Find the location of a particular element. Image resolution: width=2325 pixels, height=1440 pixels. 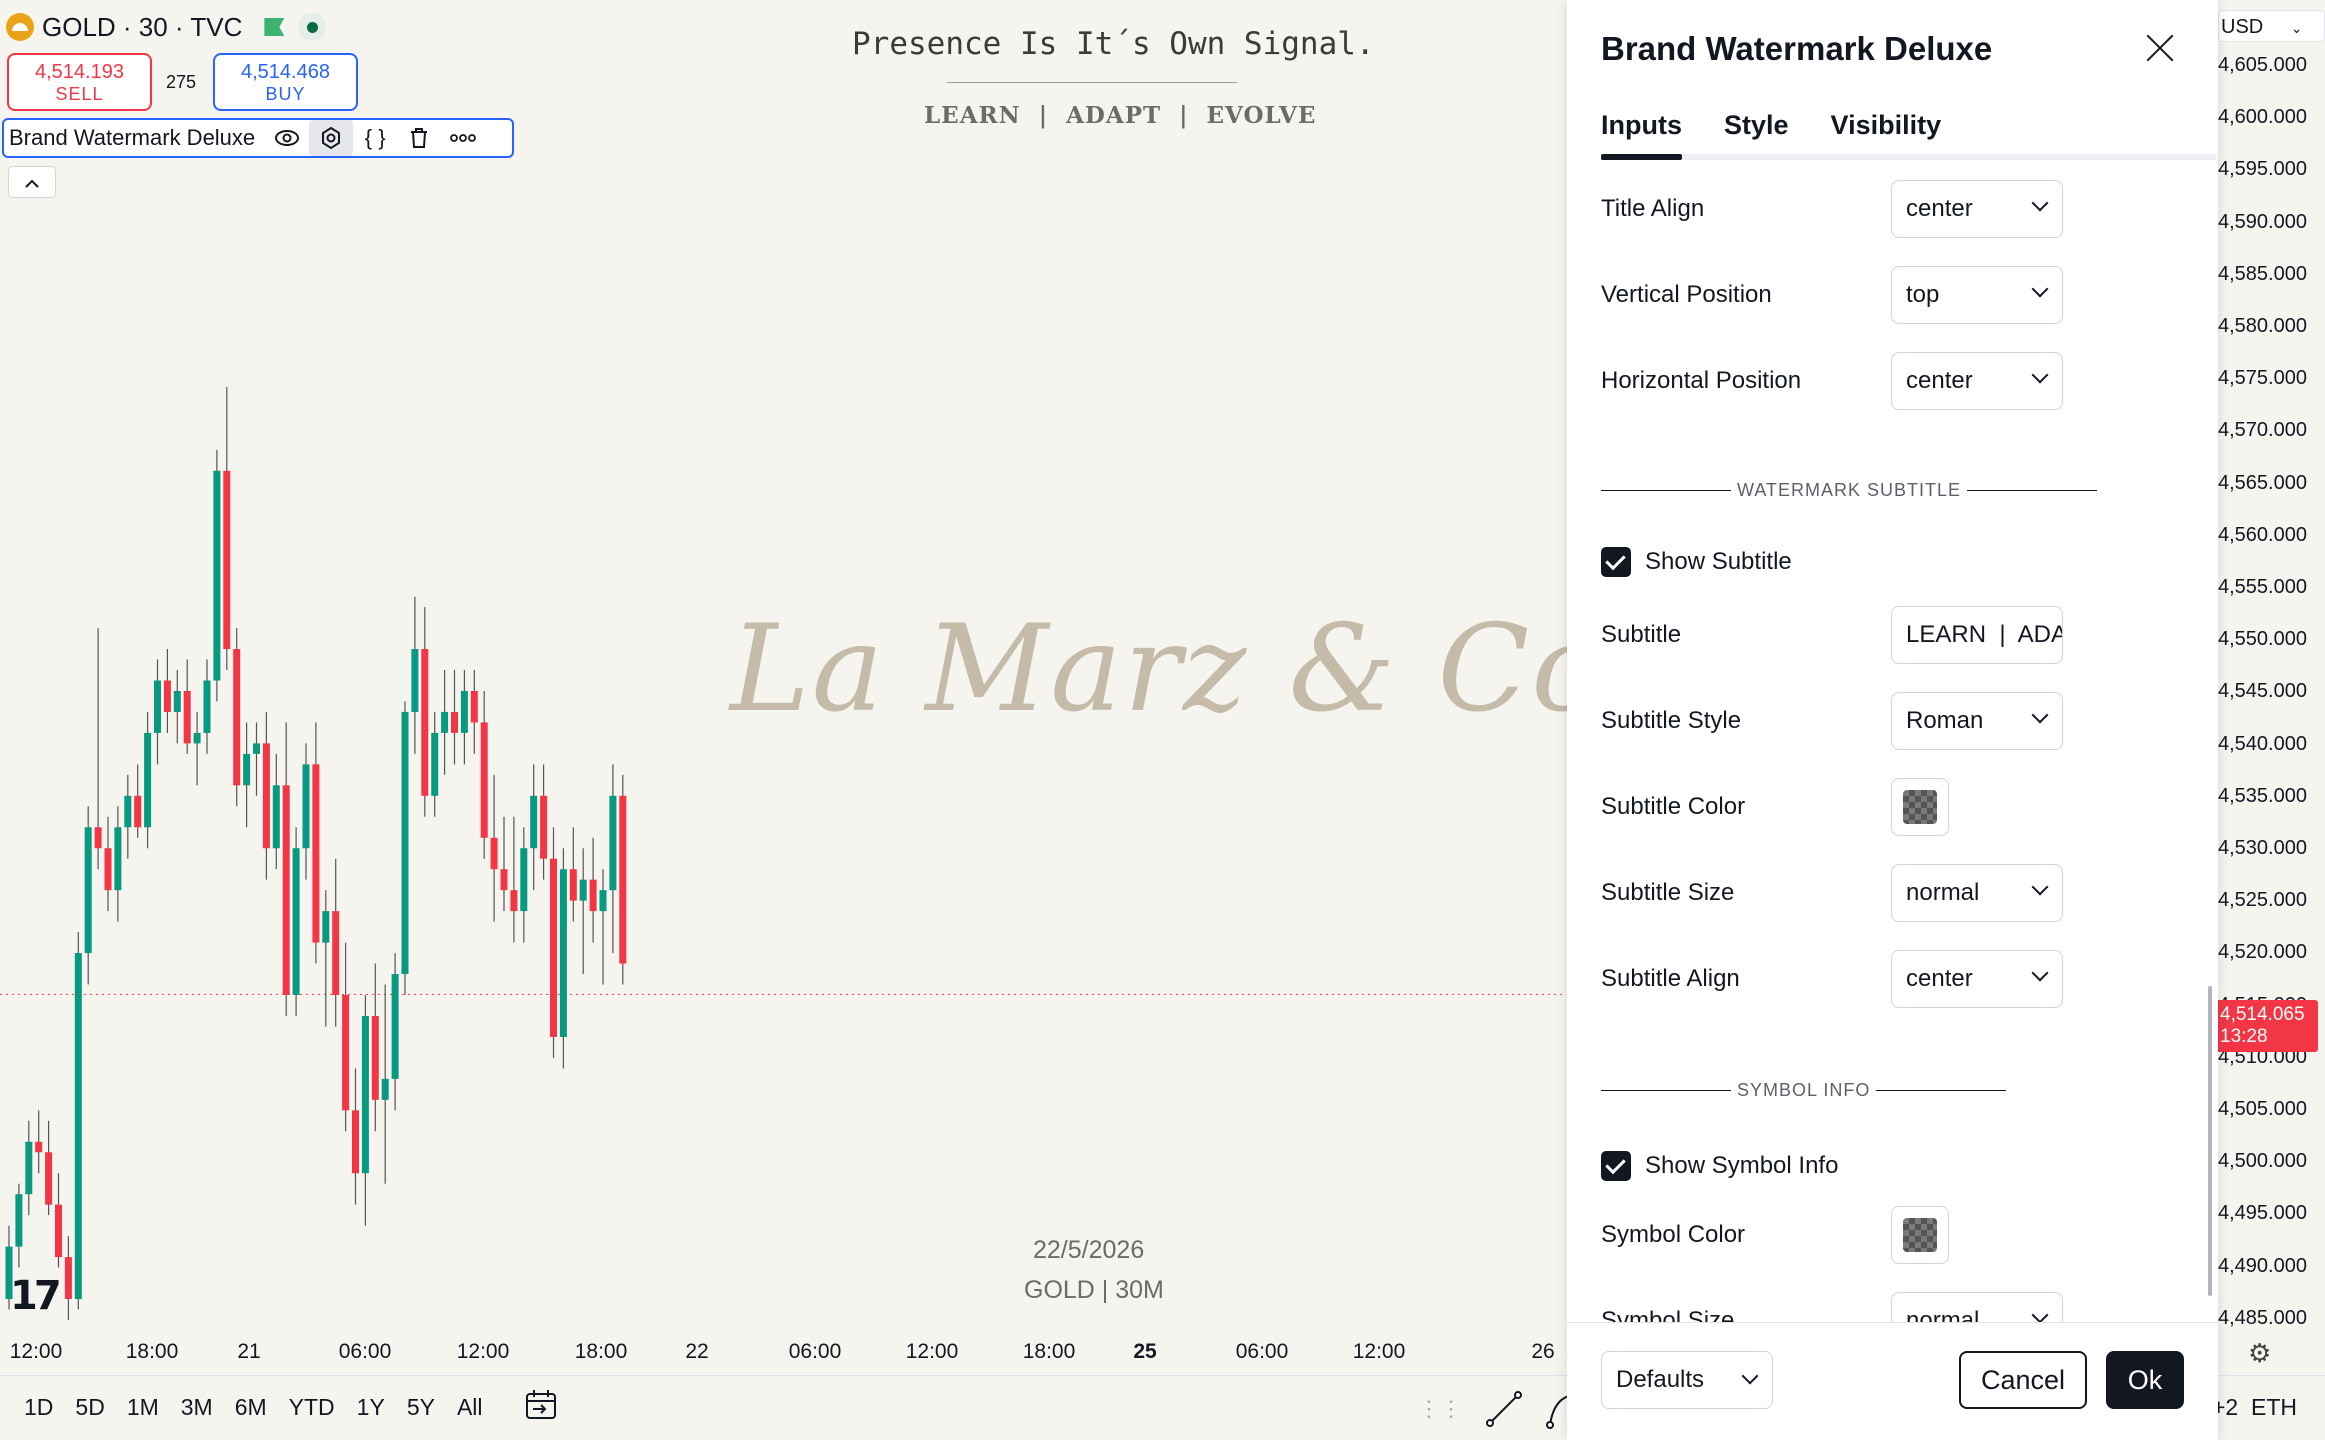

trend-line-icon is located at coordinates (1504, 1409).